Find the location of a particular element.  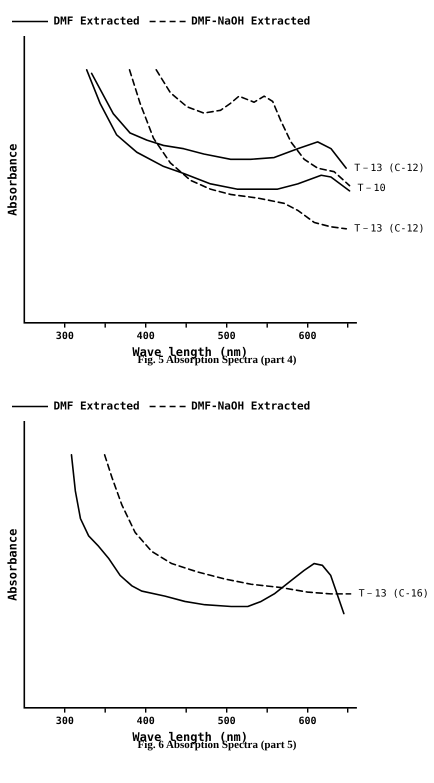

annotation: T－13 (C-16) is located at coordinates (393, 594).